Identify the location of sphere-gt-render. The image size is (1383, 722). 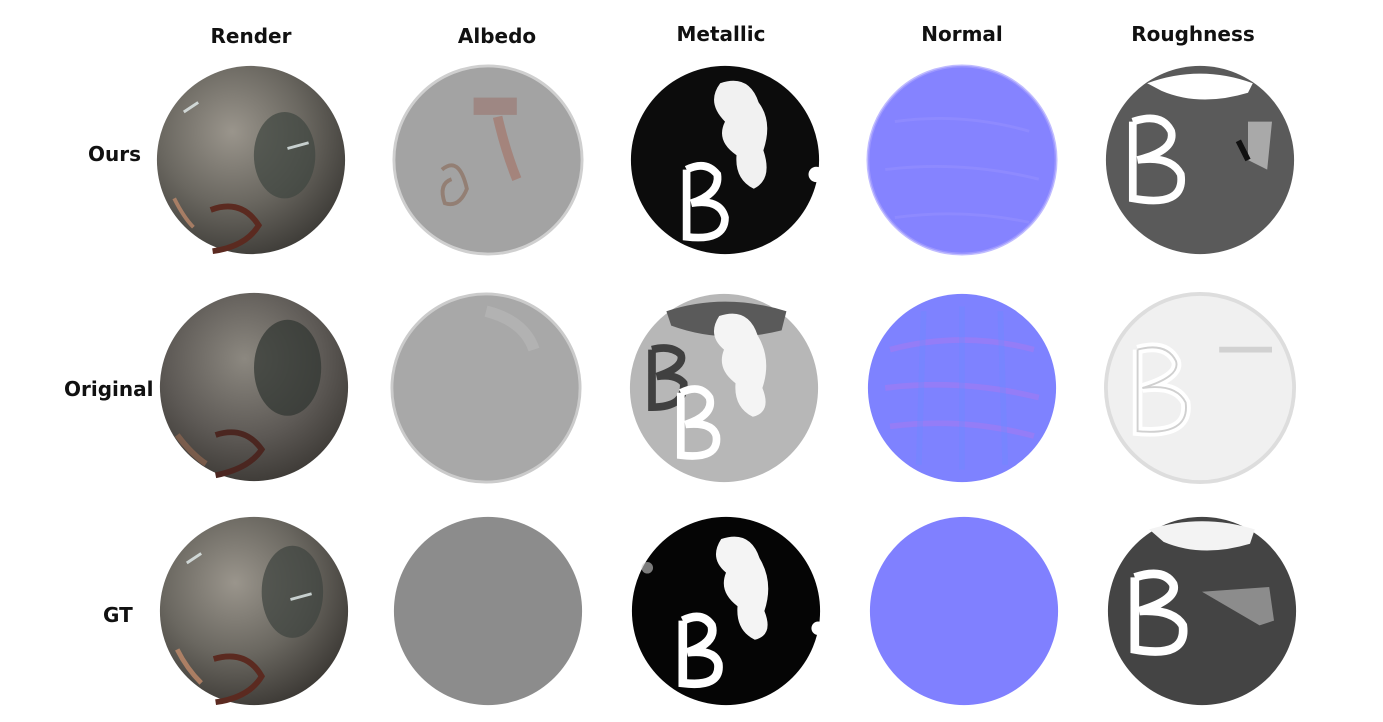
(254, 611).